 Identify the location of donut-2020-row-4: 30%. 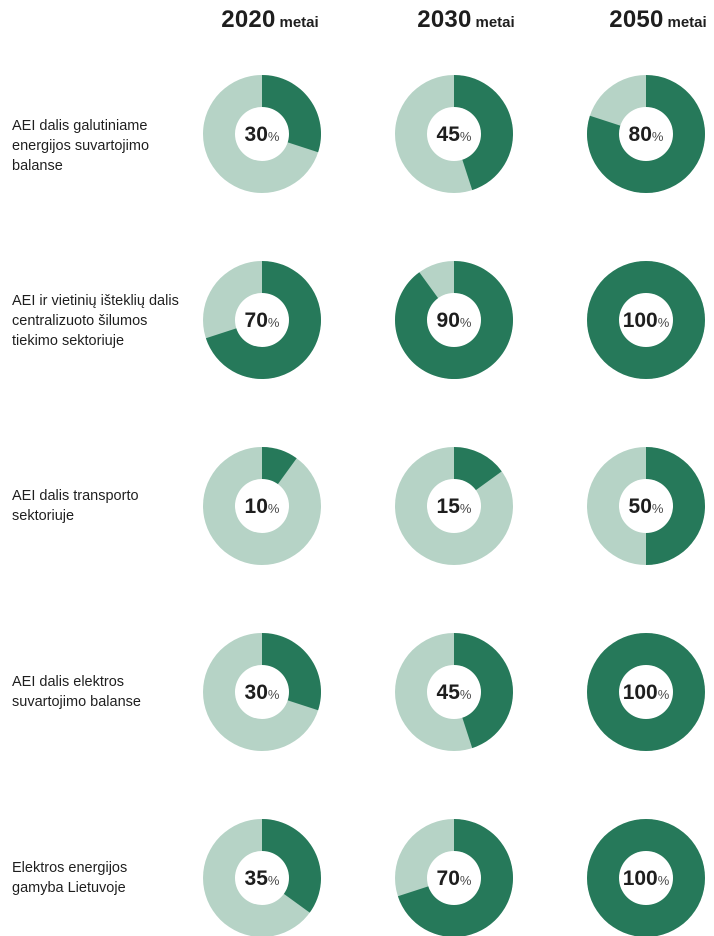
(262, 692).